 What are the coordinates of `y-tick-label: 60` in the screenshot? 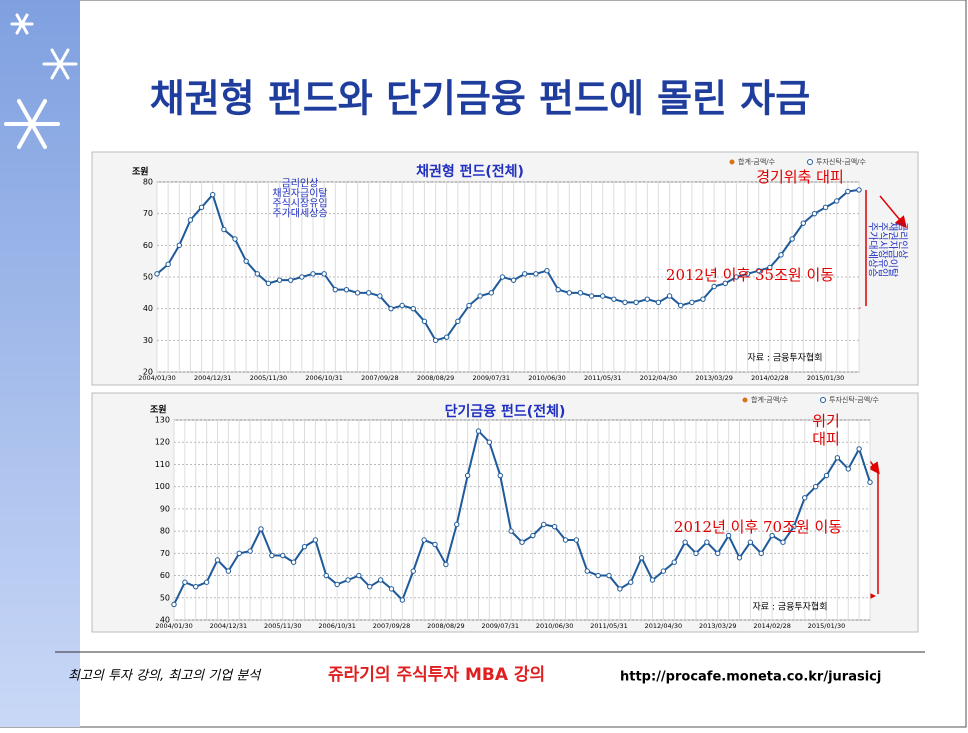 It's located at (148, 245).